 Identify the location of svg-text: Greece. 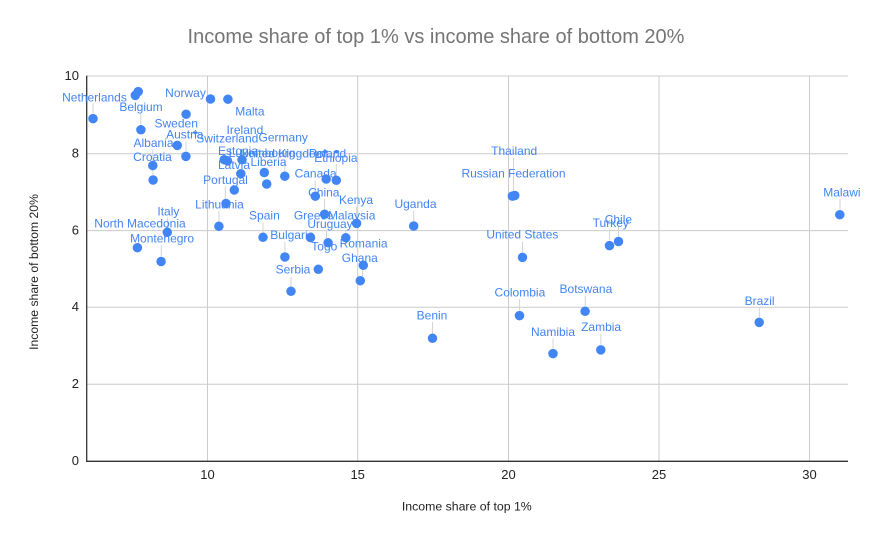
(314, 216).